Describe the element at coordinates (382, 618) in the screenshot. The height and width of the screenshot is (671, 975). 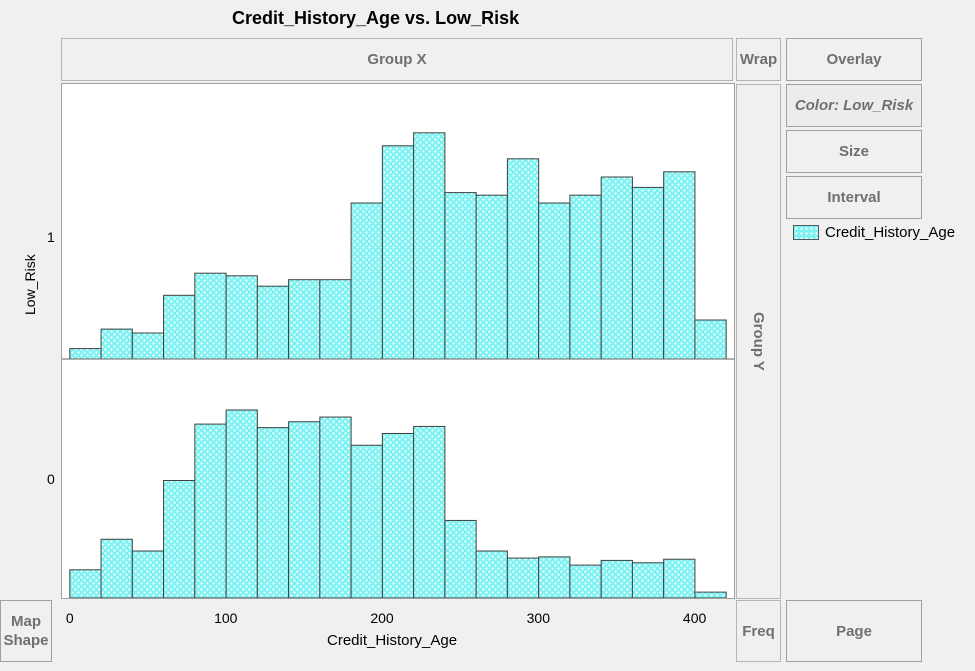
I see `x-tick-label-200: 200` at that location.